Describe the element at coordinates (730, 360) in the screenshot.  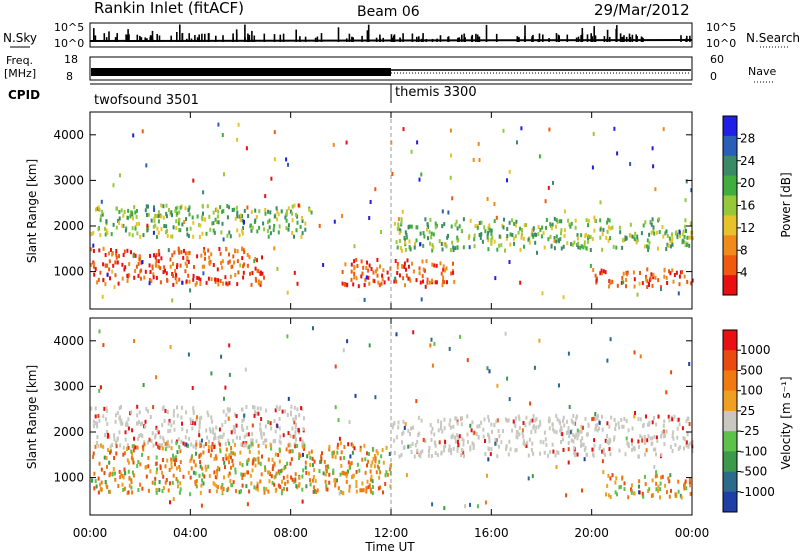
I see `colorbar-block` at that location.